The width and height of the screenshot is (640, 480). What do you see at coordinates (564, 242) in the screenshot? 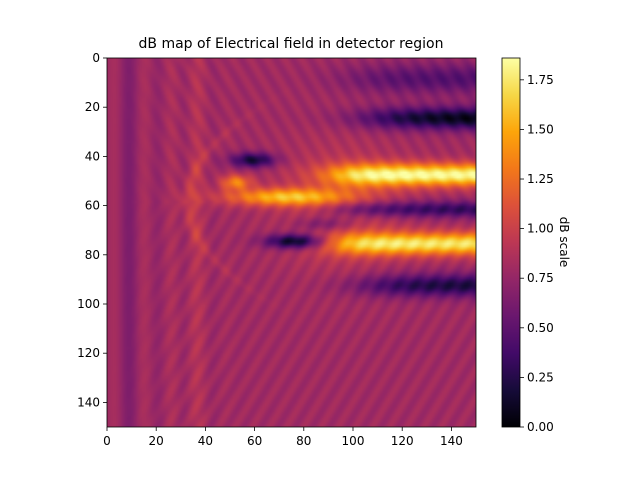
I see `colorbar-label: dB scale` at bounding box center [564, 242].